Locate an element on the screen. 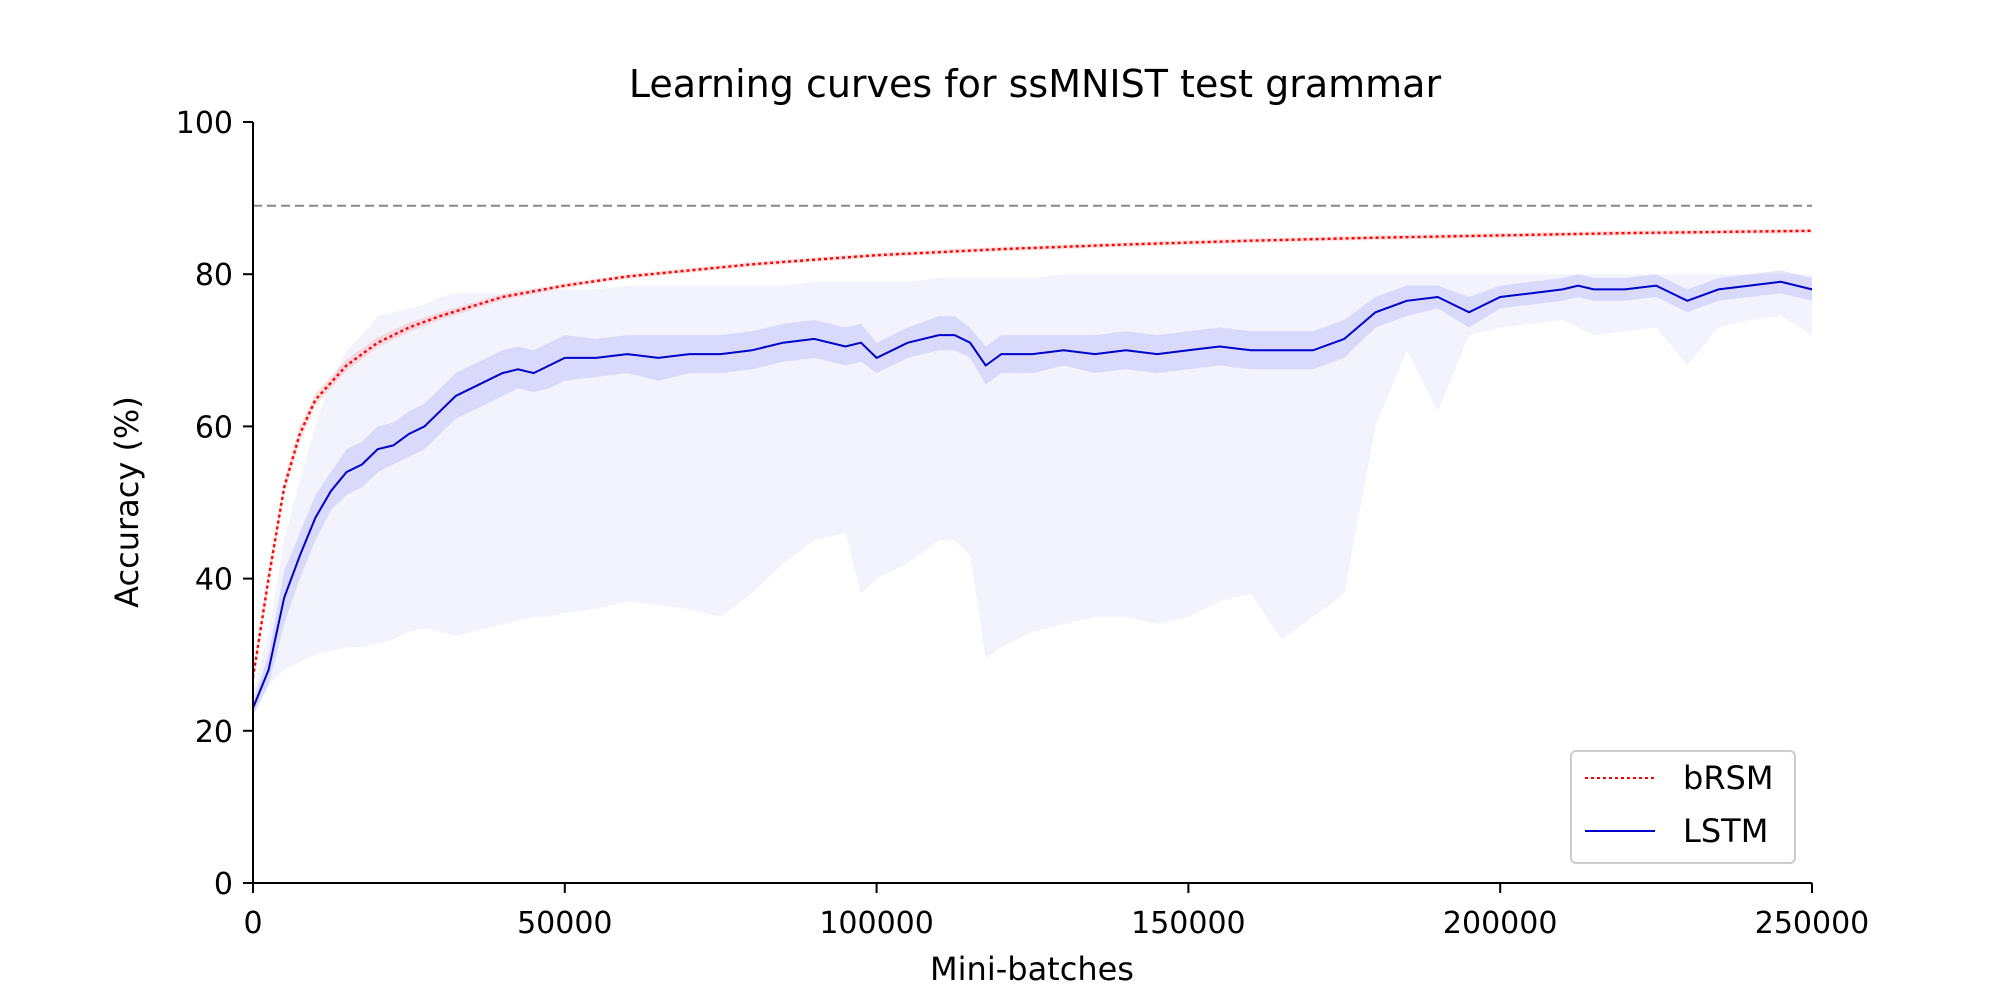 The height and width of the screenshot is (1000, 2000). x-tick-label: 0 is located at coordinates (252, 923).